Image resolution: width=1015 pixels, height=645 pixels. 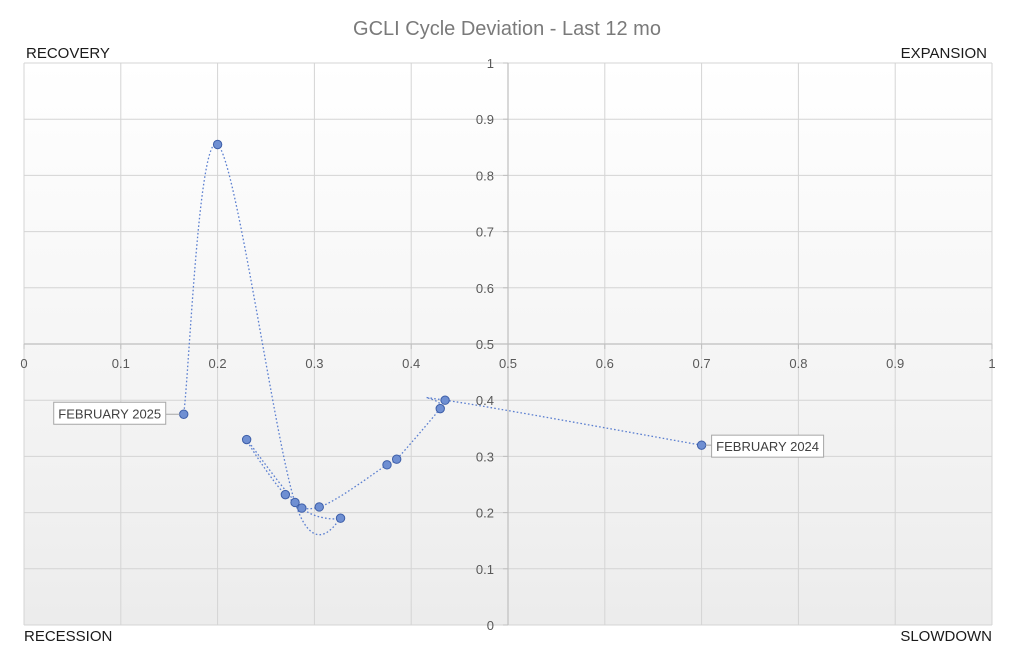 I want to click on quadrant-label-recovery: RECOVERY, so click(x=68, y=53).